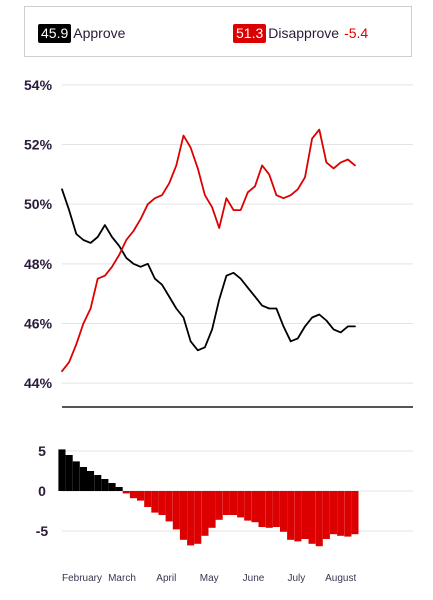 Image resolution: width=433 pixels, height=600 pixels. What do you see at coordinates (42, 451) in the screenshot?
I see `net-y-tick-label: 5` at bounding box center [42, 451].